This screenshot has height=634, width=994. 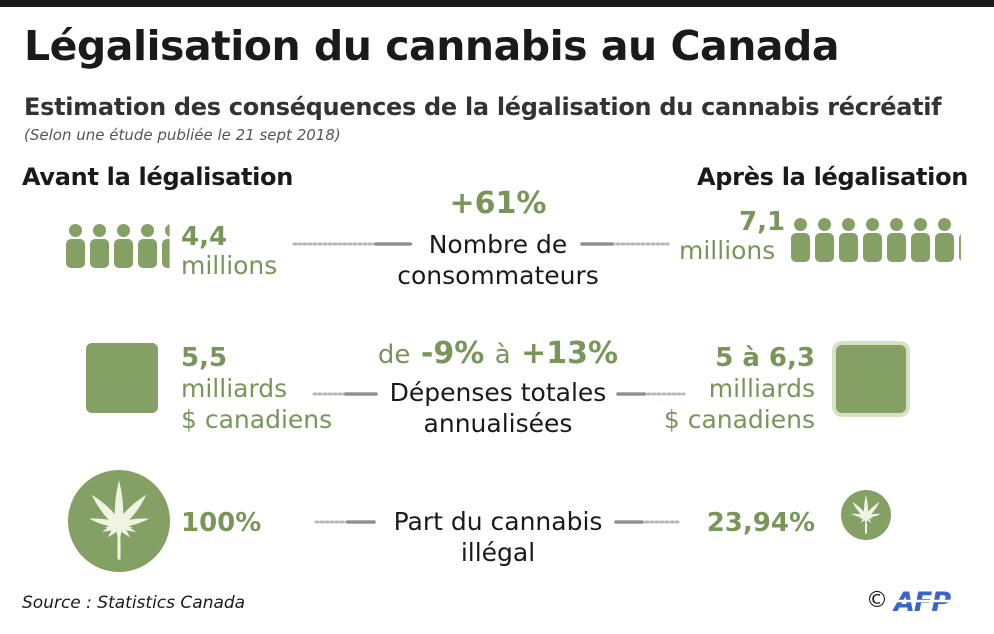 I want to click on illegal-before-value: 100%, so click(x=221, y=523).